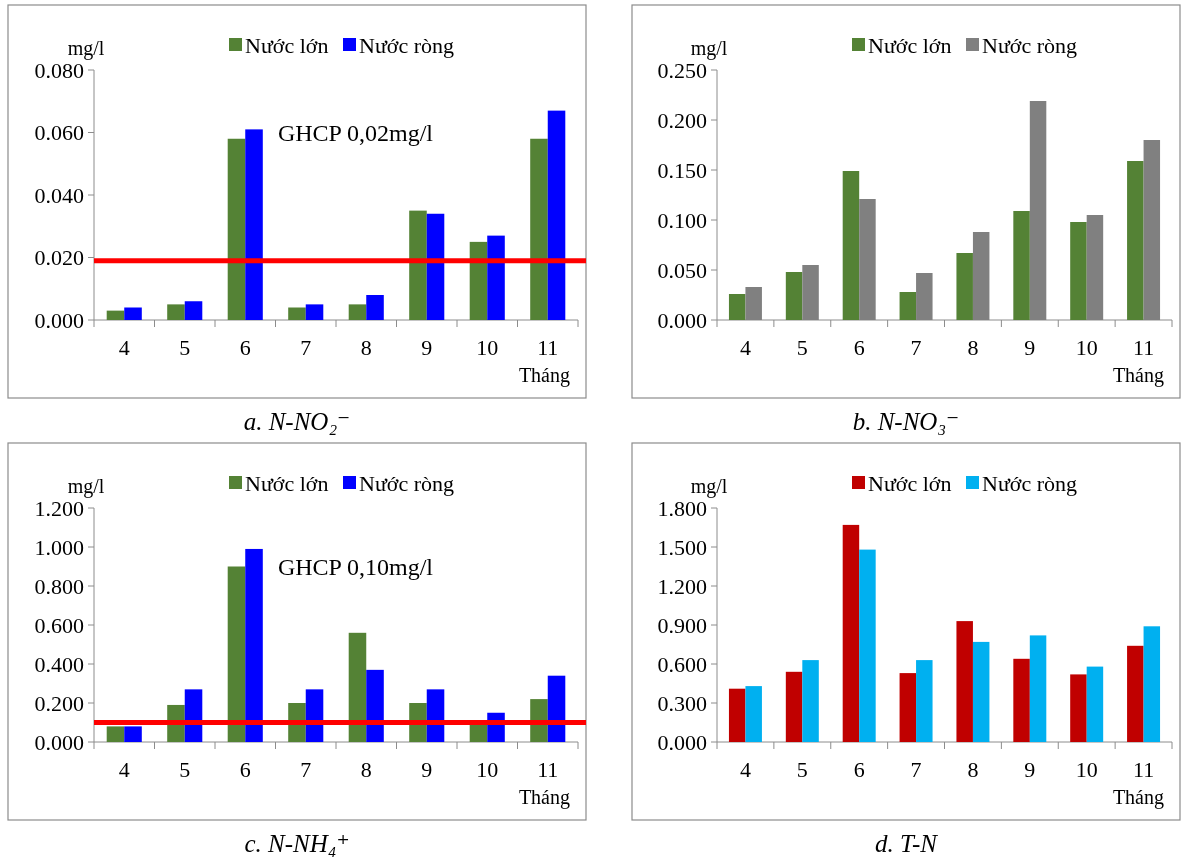 The width and height of the screenshot is (1185, 865). What do you see at coordinates (682, 270) in the screenshot?
I see `y-tick-label: 0.050` at bounding box center [682, 270].